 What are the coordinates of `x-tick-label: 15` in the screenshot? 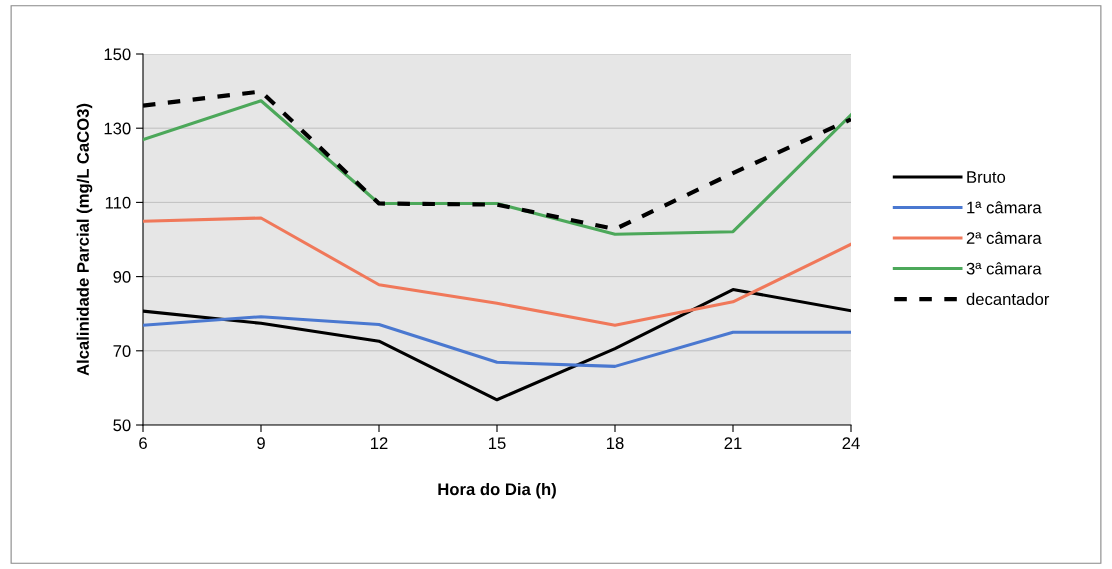 It's located at (497, 443).